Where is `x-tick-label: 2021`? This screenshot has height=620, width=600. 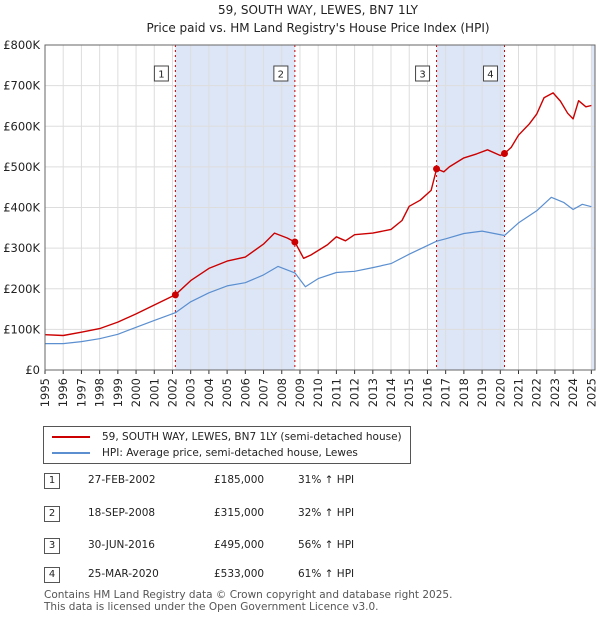
x-tick-label: 2021 is located at coordinates (519, 392).